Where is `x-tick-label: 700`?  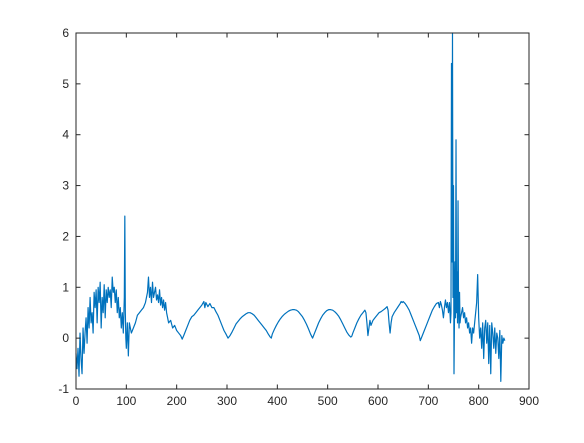 x-tick-label: 700 is located at coordinates (428, 401).